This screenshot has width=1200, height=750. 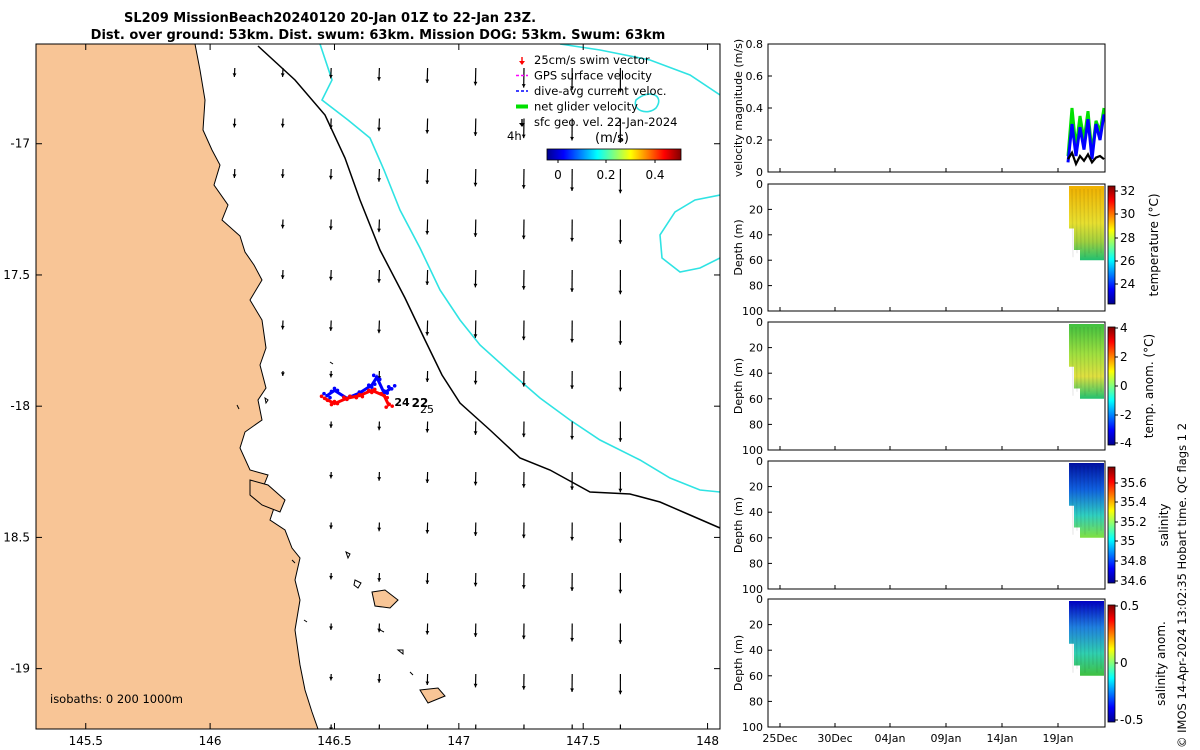 What do you see at coordinates (707, 741) in the screenshot?
I see `x-tick-label: 148` at bounding box center [707, 741].